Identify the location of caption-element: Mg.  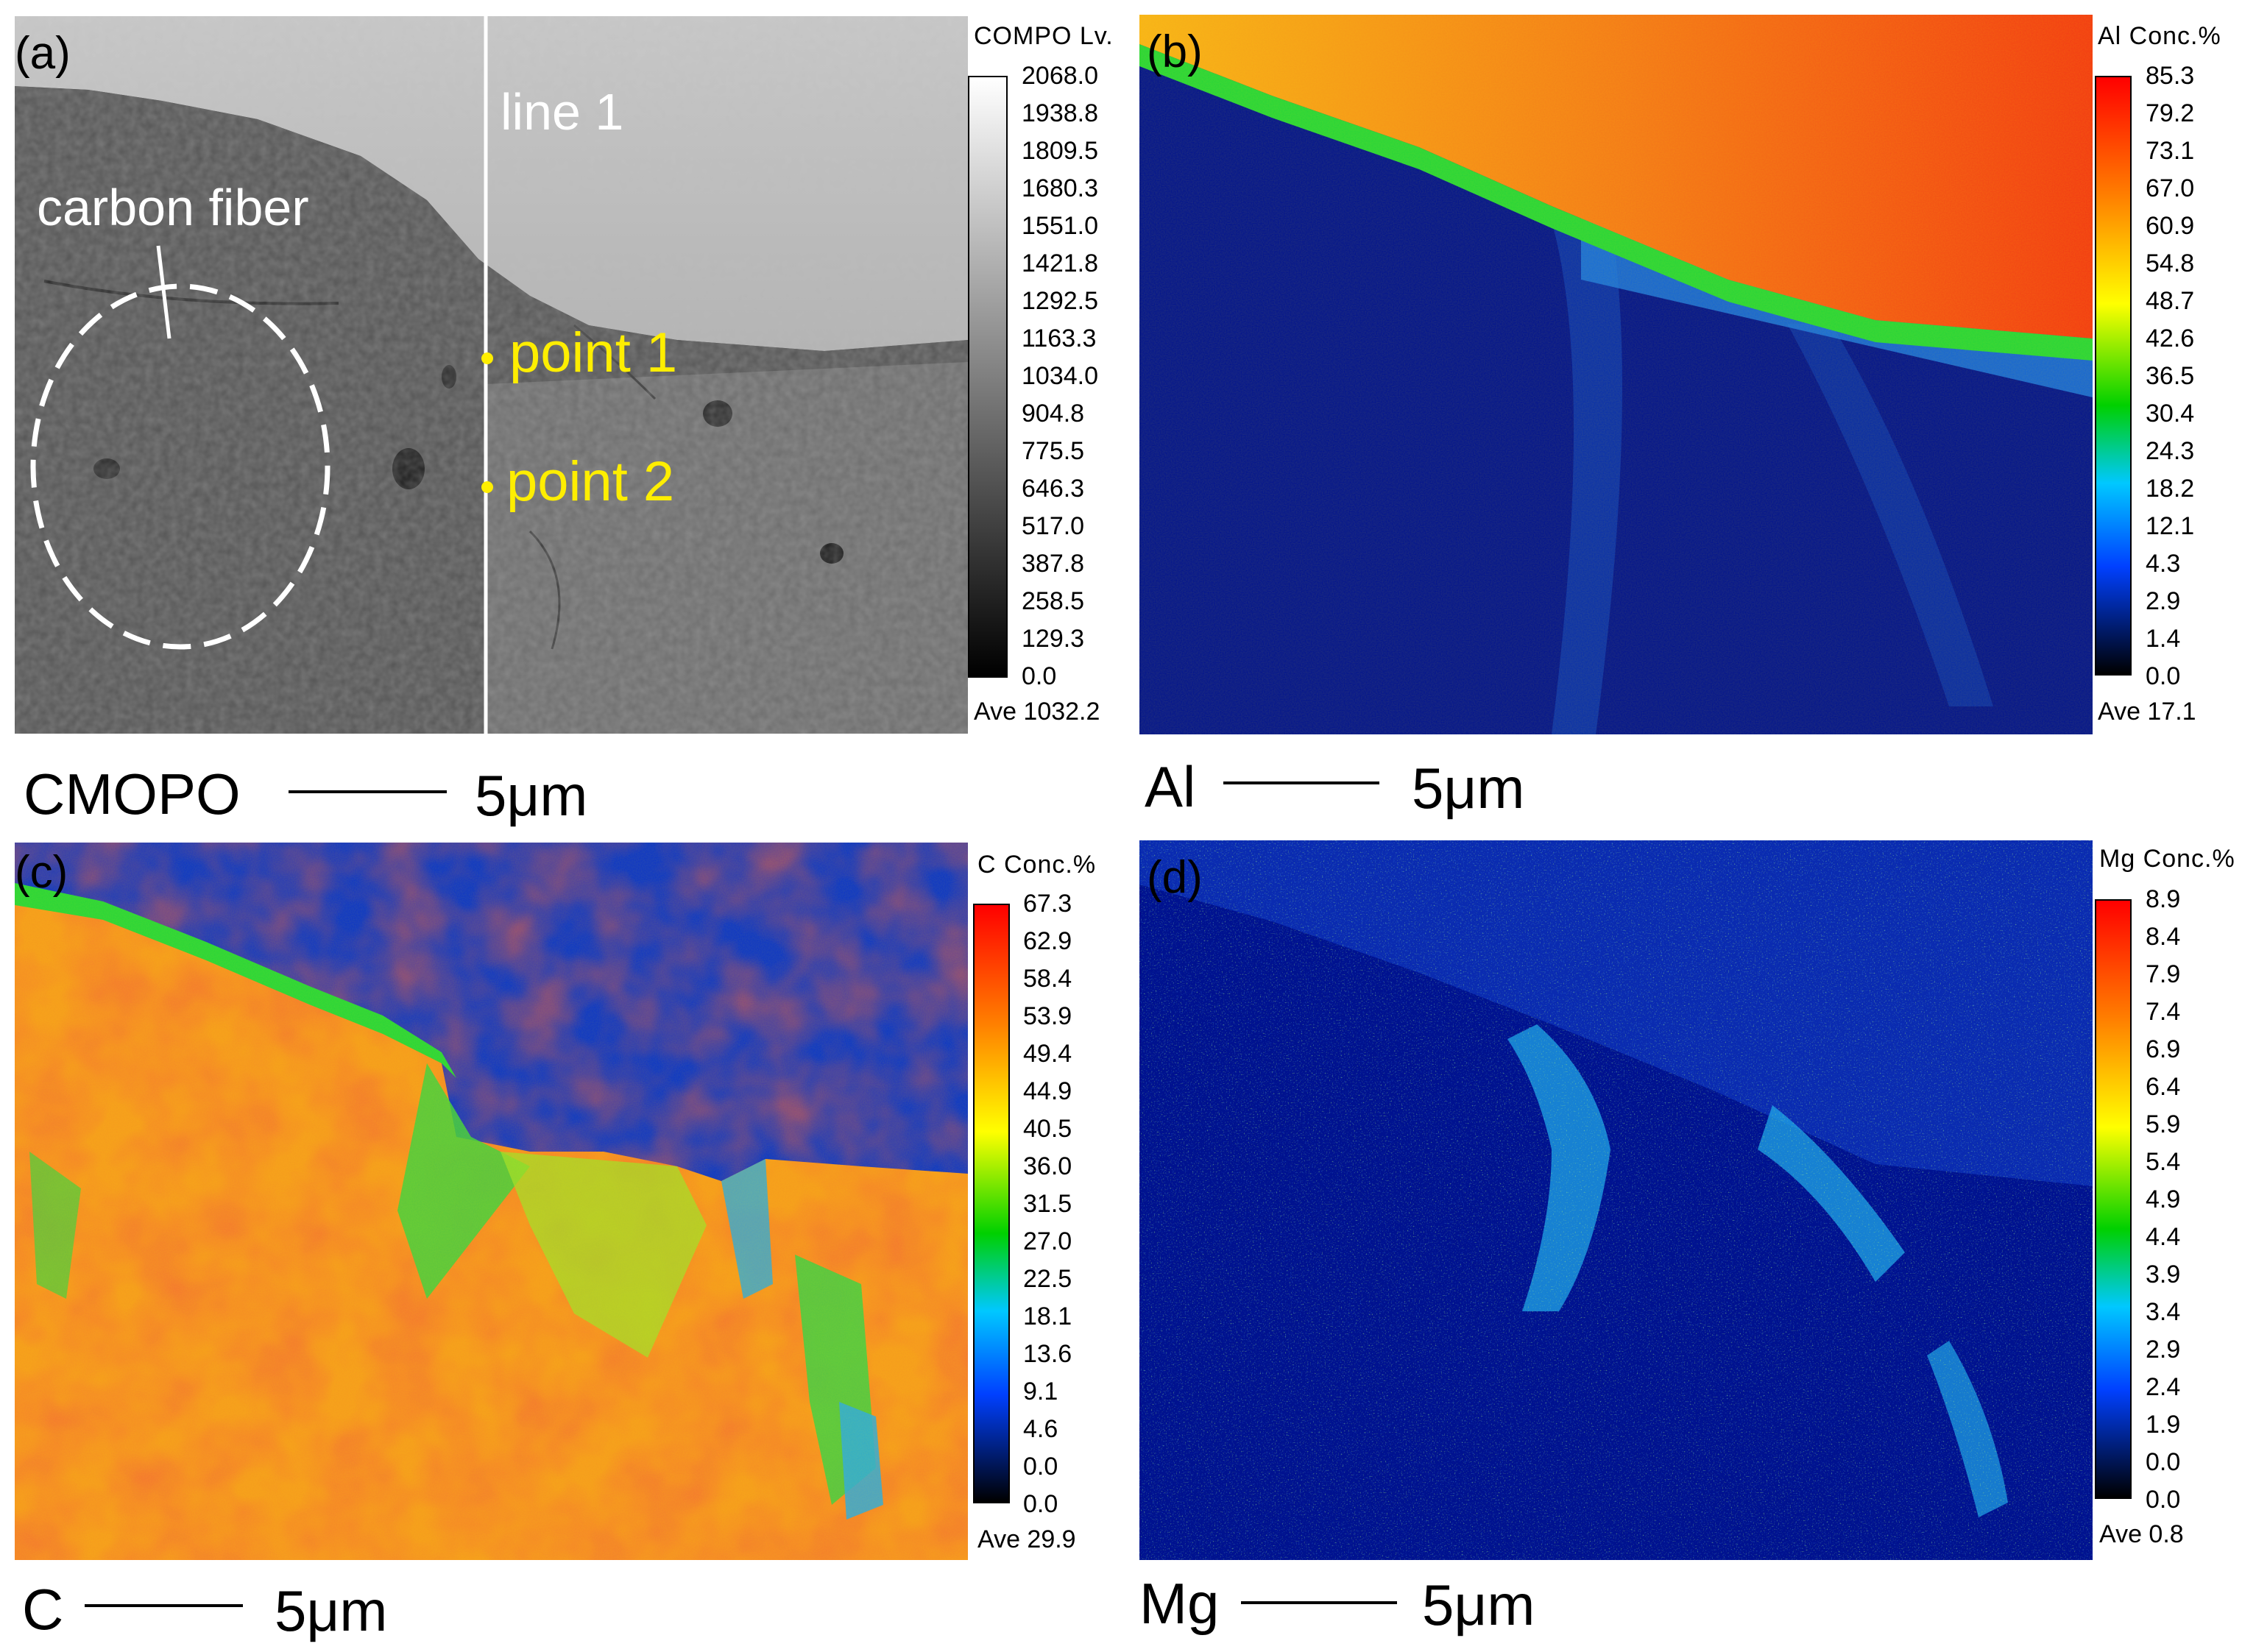
(1179, 1603).